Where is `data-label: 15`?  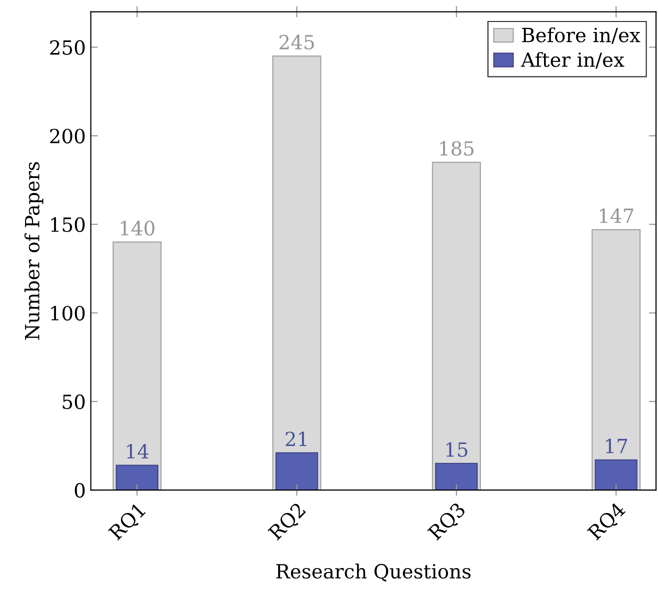
data-label: 15 is located at coordinates (457, 449).